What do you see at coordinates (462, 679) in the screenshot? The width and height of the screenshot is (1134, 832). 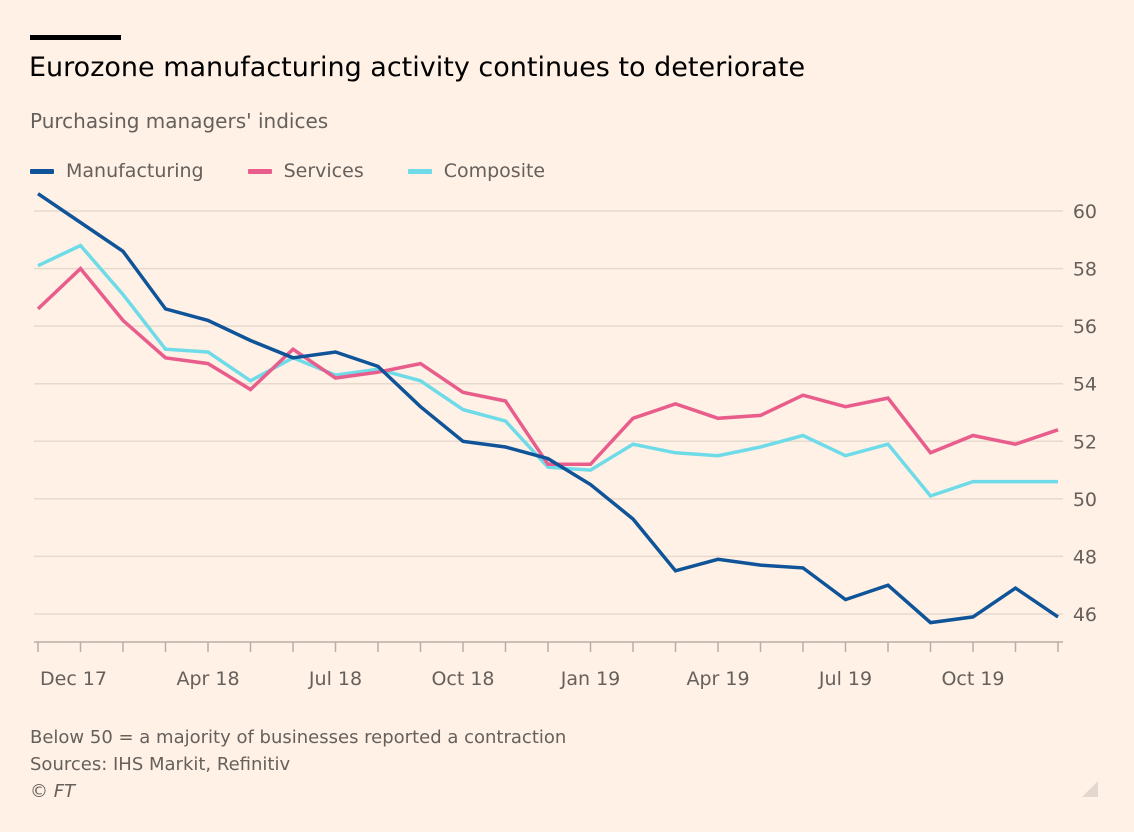 I see `x-tick-label: Oct 18` at bounding box center [462, 679].